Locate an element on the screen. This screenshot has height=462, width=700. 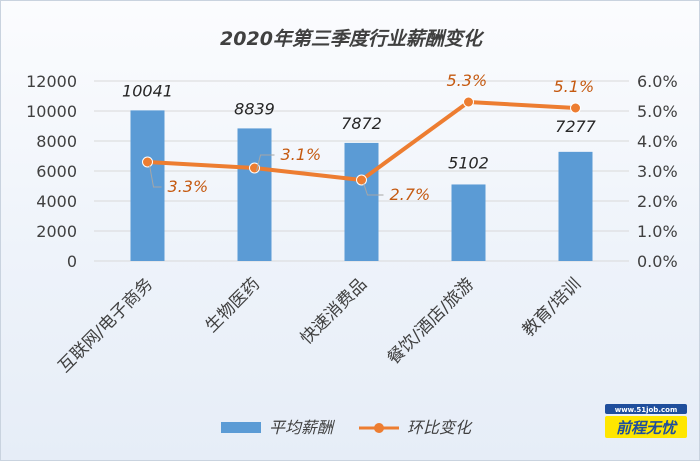
legend-swatch-marker is located at coordinates (379, 428).